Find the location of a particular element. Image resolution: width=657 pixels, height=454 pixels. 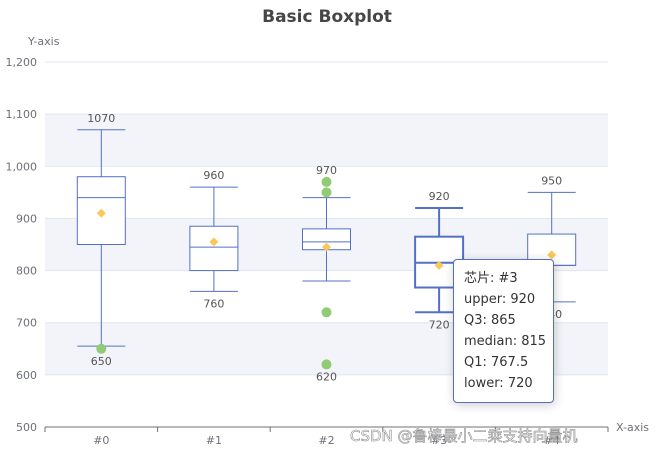

x-tick-label: #0 is located at coordinates (101, 440).